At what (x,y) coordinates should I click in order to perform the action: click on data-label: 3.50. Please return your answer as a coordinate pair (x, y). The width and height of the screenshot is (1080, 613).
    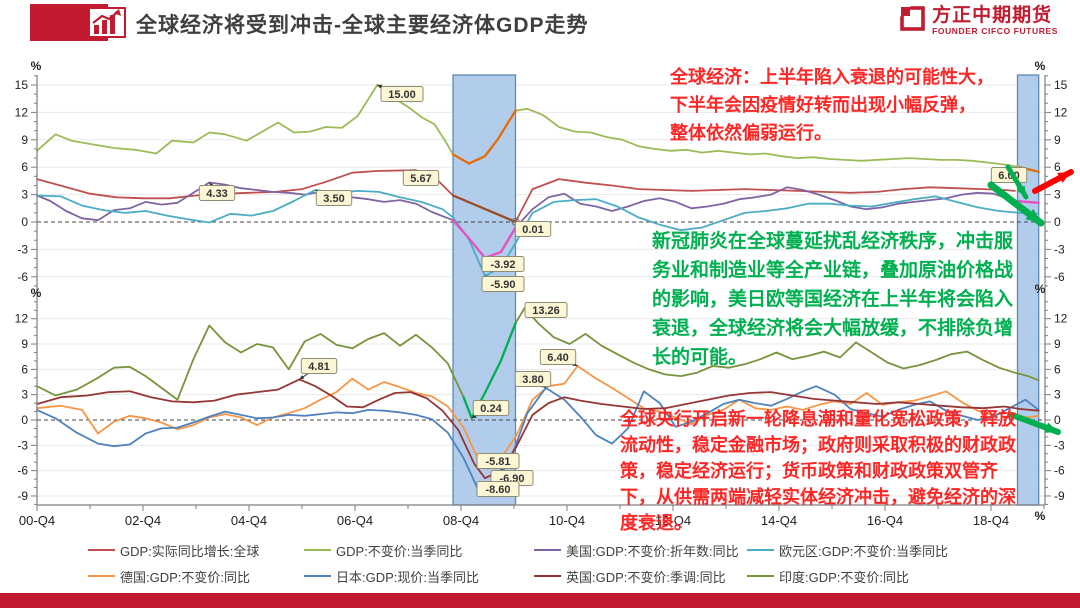
    Looking at the image, I should click on (333, 199).